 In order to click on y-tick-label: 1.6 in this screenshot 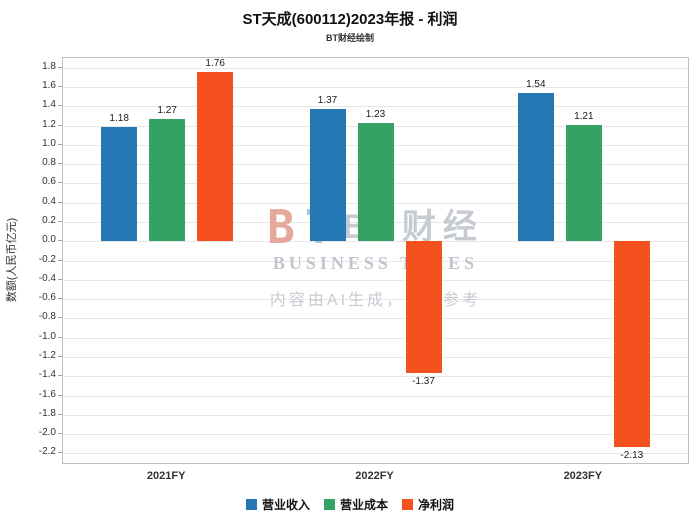, I will do `click(49, 85)`.